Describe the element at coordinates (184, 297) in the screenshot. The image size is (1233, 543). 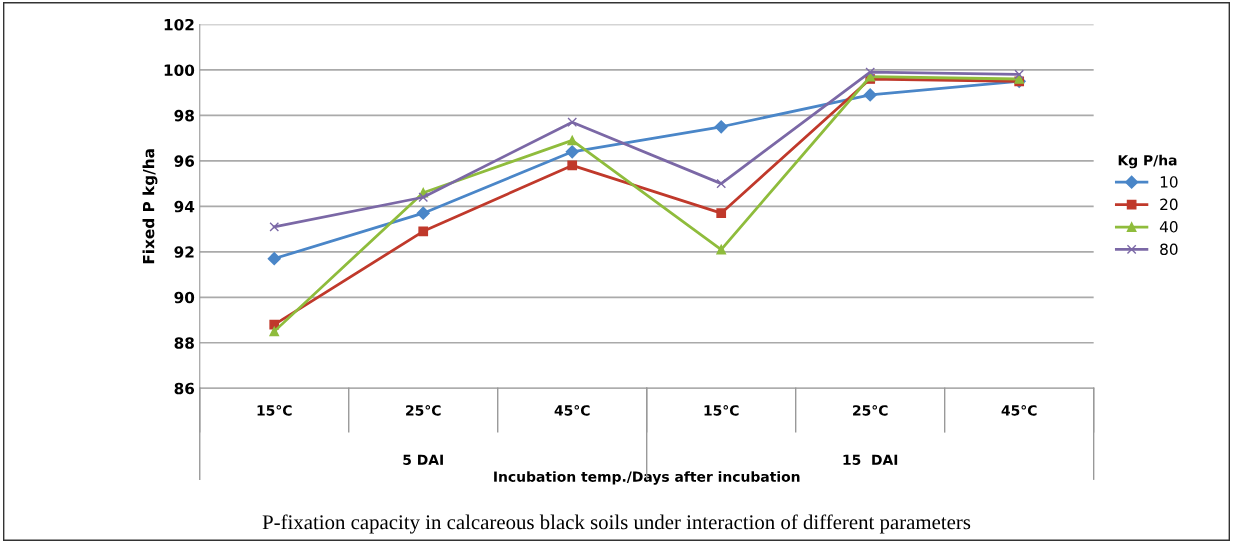
I see `y-tick-label: 90` at that location.